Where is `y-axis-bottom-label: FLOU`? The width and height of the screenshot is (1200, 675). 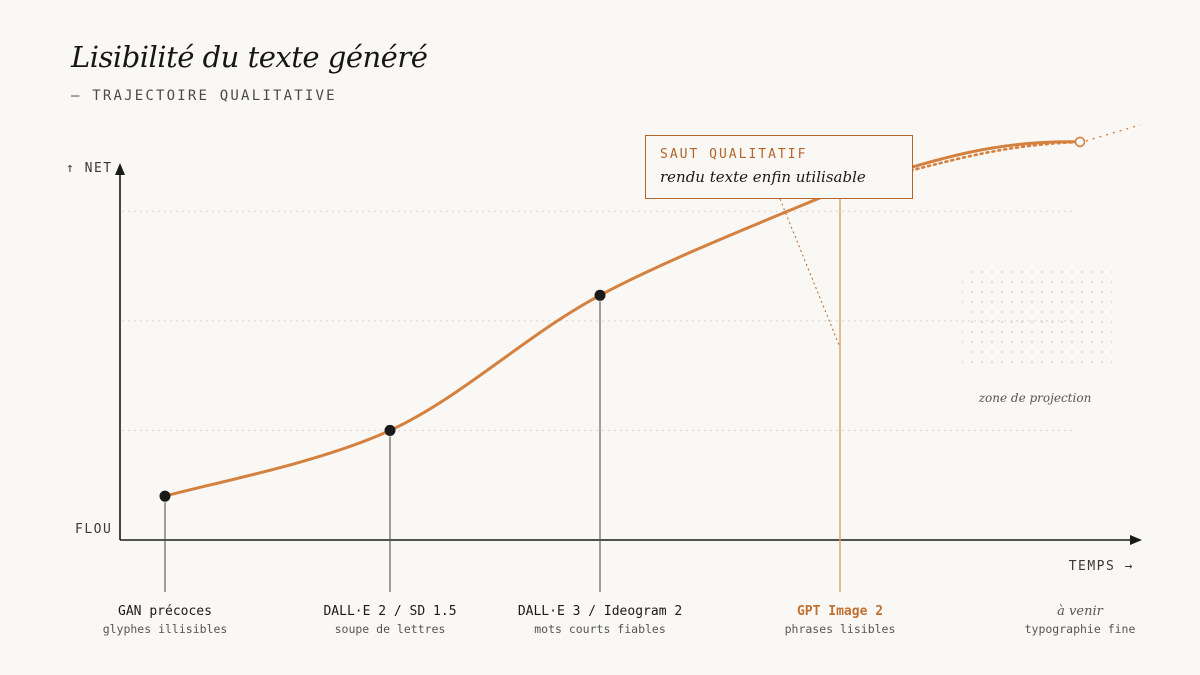
y-axis-bottom-label: FLOU is located at coordinates (93, 529).